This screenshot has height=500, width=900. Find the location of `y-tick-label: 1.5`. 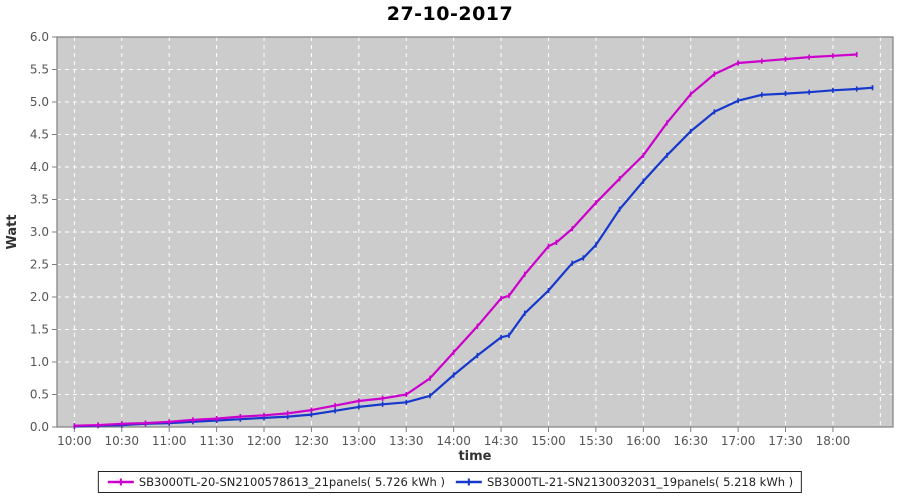

y-tick-label: 1.5 is located at coordinates (39, 330).